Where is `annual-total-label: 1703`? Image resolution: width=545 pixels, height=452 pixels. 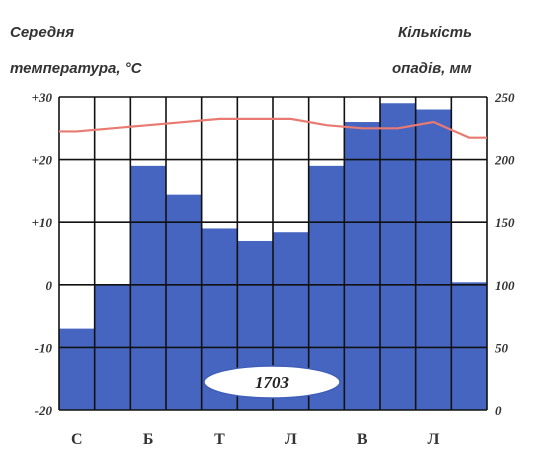 annual-total-label: 1703 is located at coordinates (272, 382).